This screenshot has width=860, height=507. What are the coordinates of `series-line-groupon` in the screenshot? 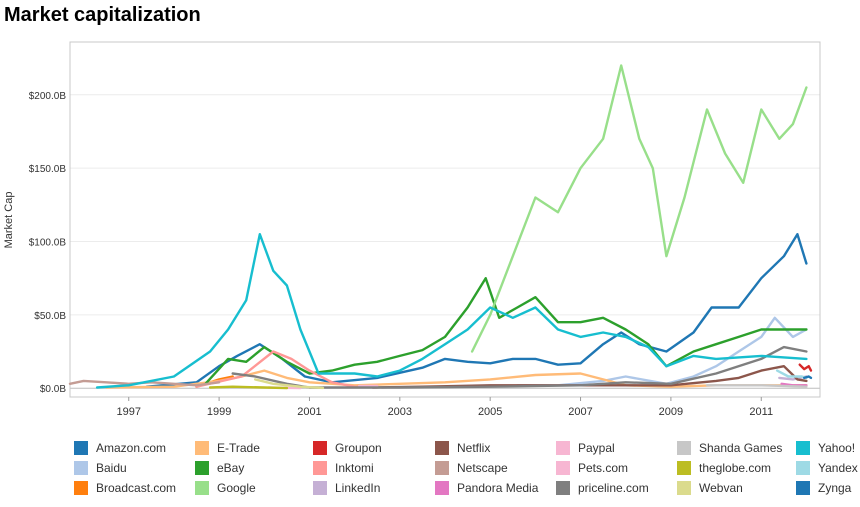 It's located at (805, 367).